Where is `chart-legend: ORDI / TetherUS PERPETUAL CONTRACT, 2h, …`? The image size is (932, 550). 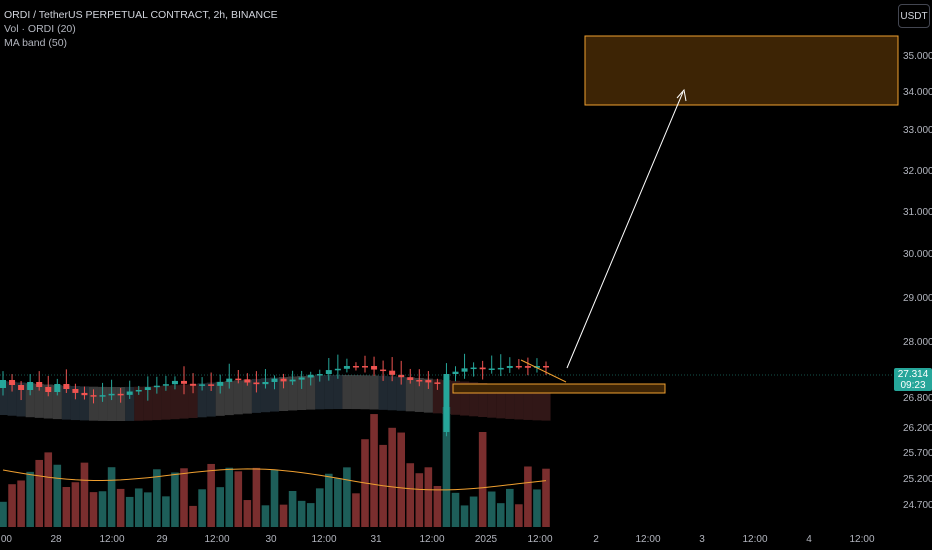 chart-legend: ORDI / TetherUS PERPETUAL CONTRACT, 2h, … is located at coordinates (141, 29).